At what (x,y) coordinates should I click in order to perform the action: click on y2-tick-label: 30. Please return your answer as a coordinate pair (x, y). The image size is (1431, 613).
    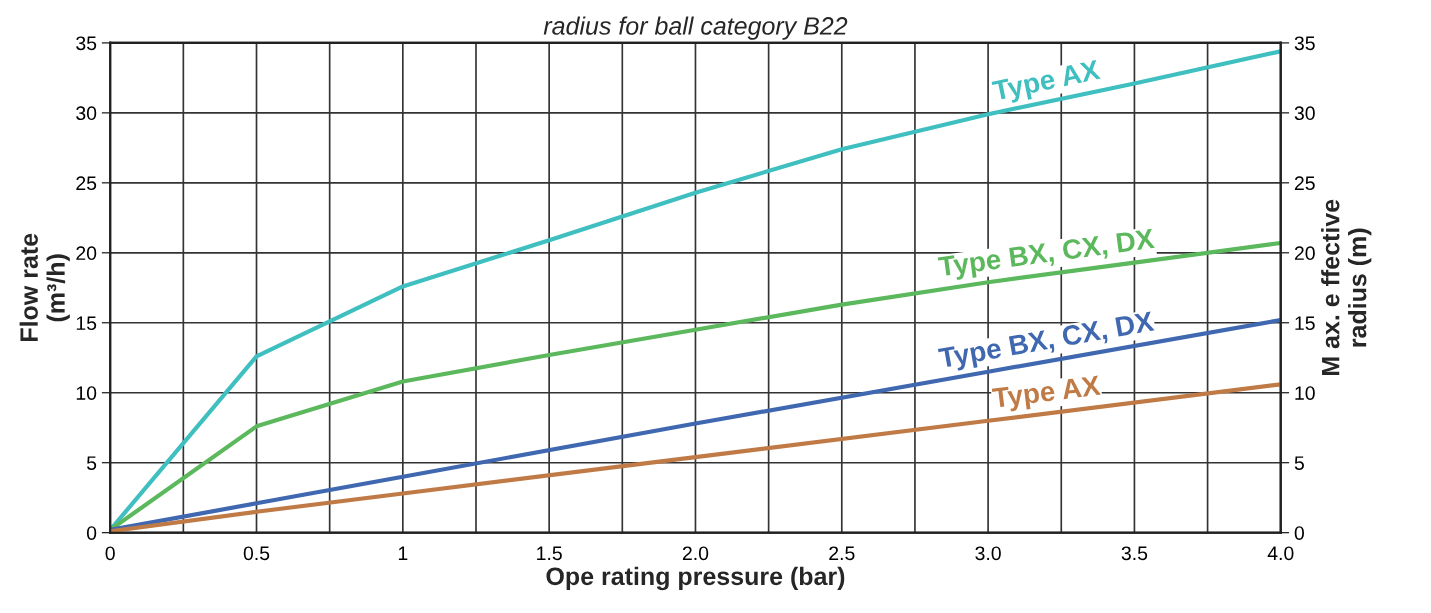
    Looking at the image, I should click on (1304, 113).